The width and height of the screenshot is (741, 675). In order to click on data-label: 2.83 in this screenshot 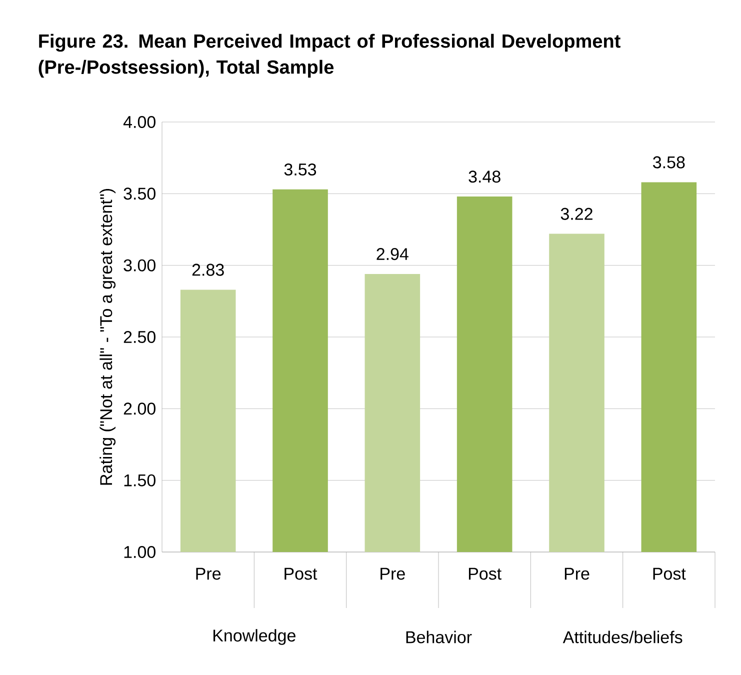, I will do `click(208, 270)`.